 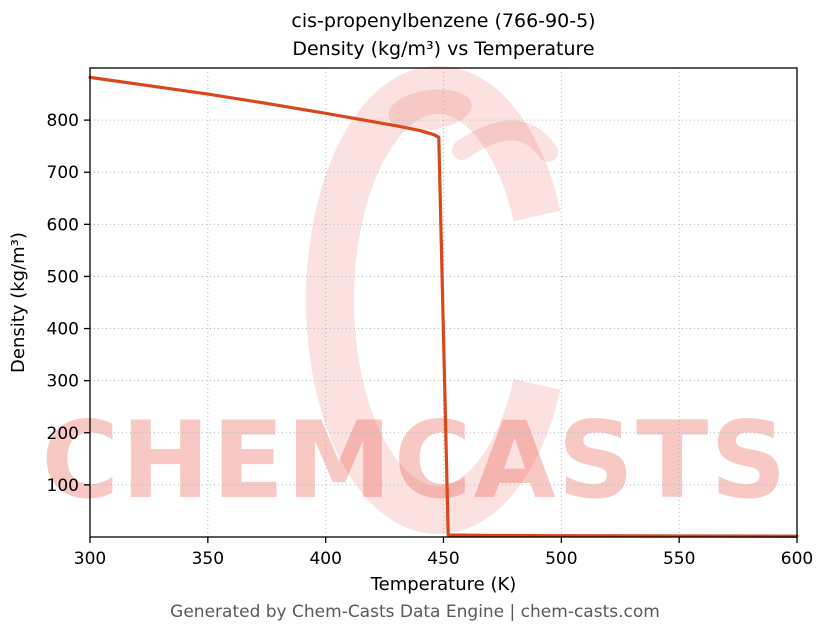 I want to click on x-tick-label: 600, so click(x=797, y=559).